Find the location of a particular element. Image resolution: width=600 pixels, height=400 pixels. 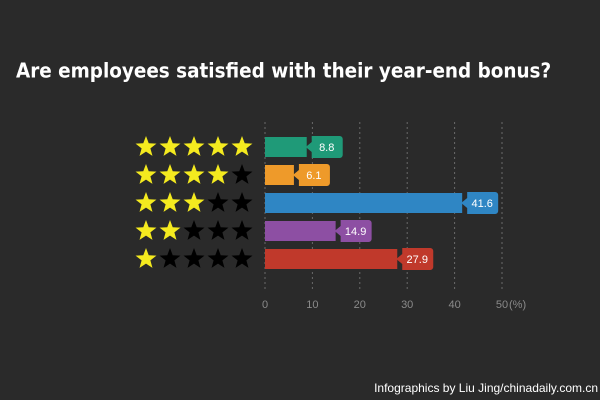

value-label: 14.9 is located at coordinates (355, 232).